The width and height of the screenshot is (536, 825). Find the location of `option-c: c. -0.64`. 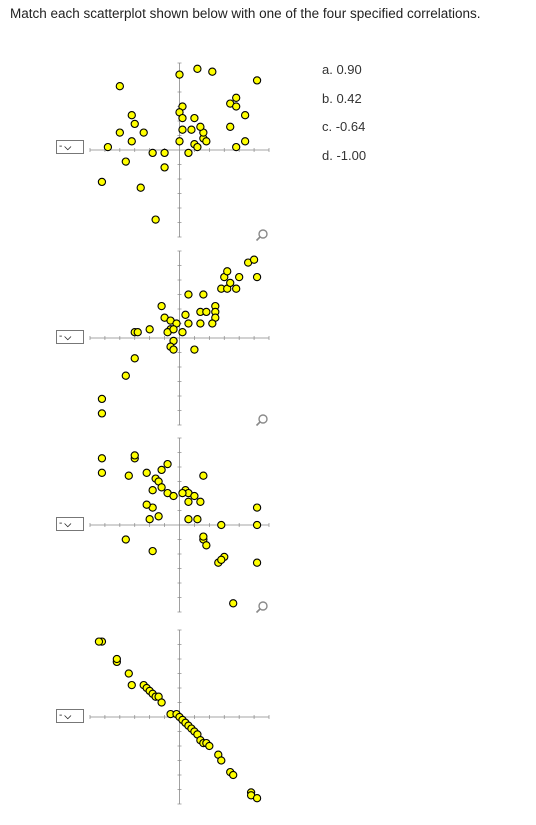

option-c: c. -0.64 is located at coordinates (344, 126).